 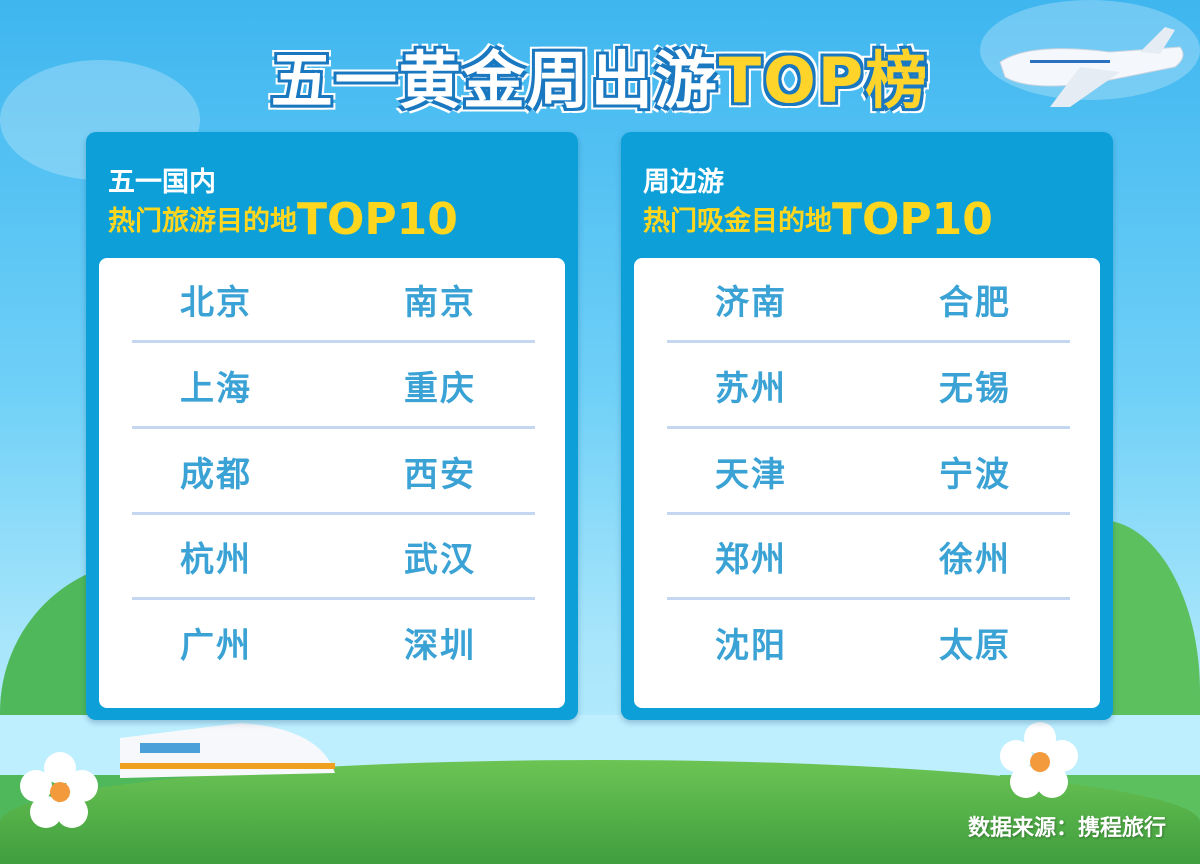 I want to click on city: 天津, so click(x=751, y=474).